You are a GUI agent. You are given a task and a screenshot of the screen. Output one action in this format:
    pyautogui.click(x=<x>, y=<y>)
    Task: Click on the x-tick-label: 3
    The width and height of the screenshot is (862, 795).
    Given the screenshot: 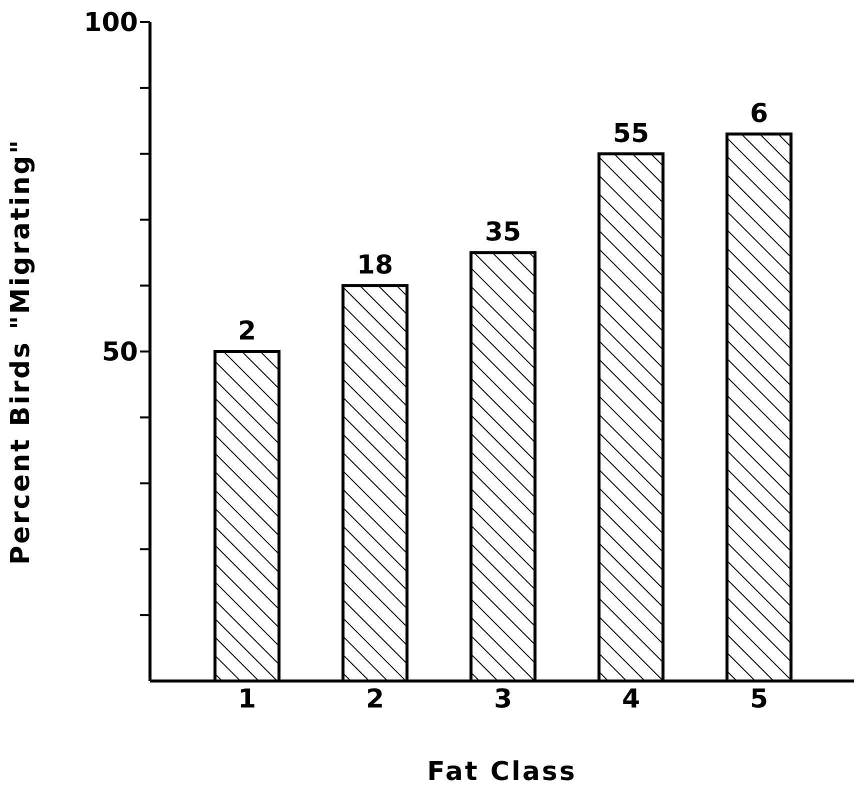 What is the action you would take?
    pyautogui.click(x=503, y=699)
    